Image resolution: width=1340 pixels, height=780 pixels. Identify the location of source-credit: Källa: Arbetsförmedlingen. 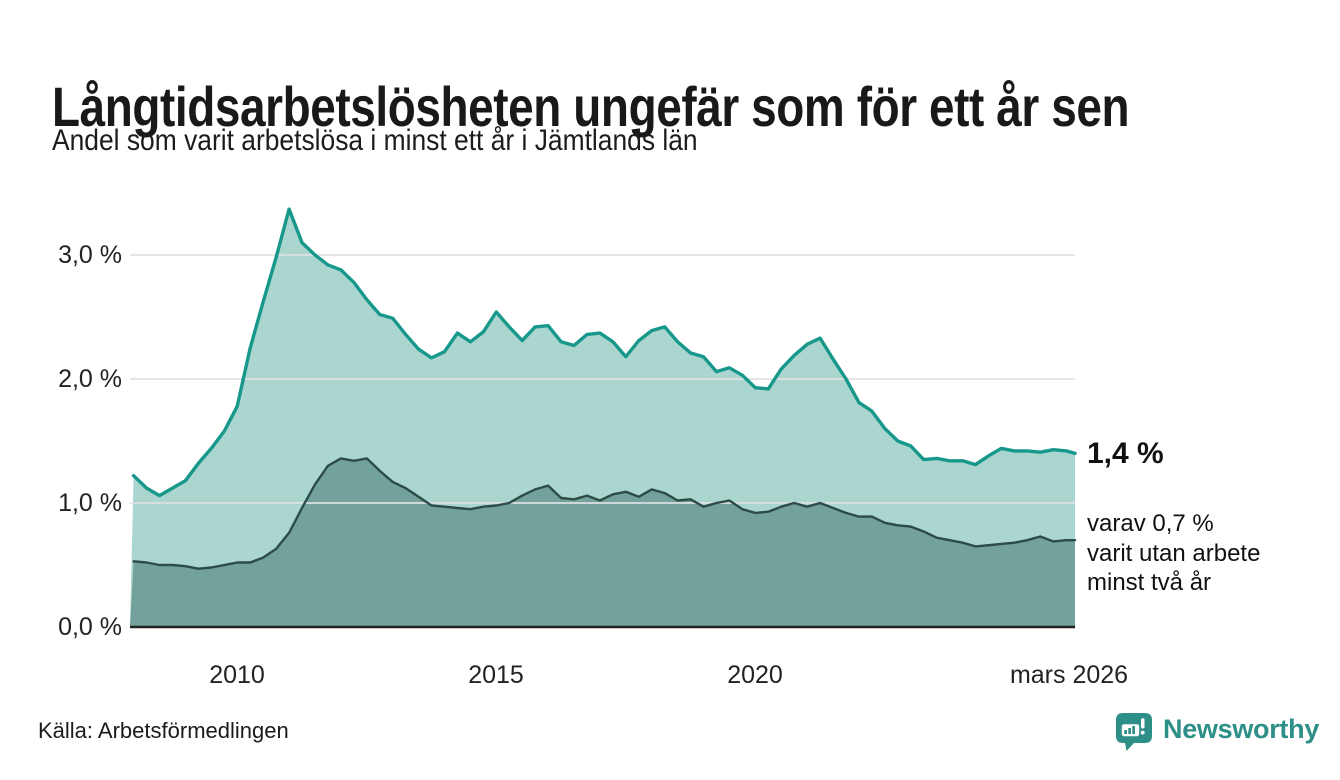
(163, 730).